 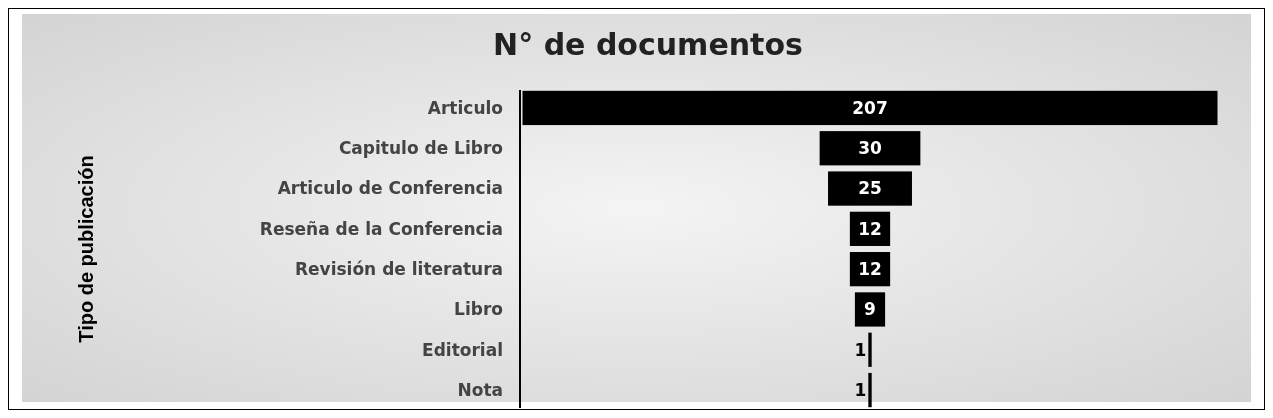 I want to click on category-label: Nota, so click(x=480, y=390).